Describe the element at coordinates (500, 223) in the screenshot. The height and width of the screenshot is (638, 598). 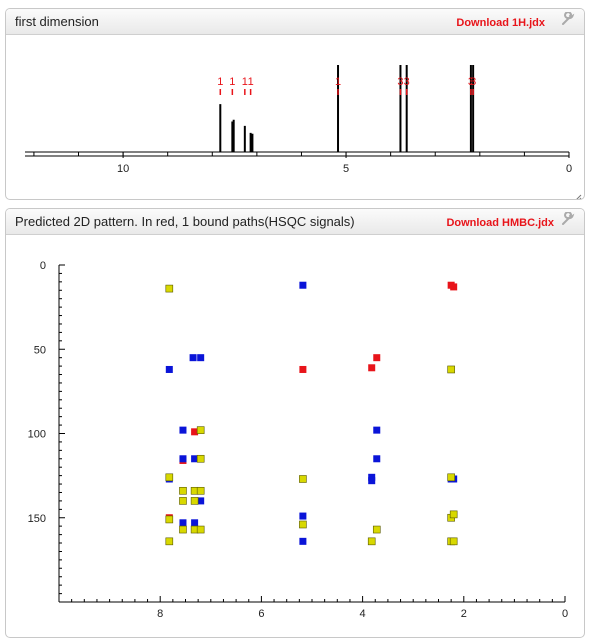
I see `download-hmbc-link: Download HMBC.jdx` at that location.